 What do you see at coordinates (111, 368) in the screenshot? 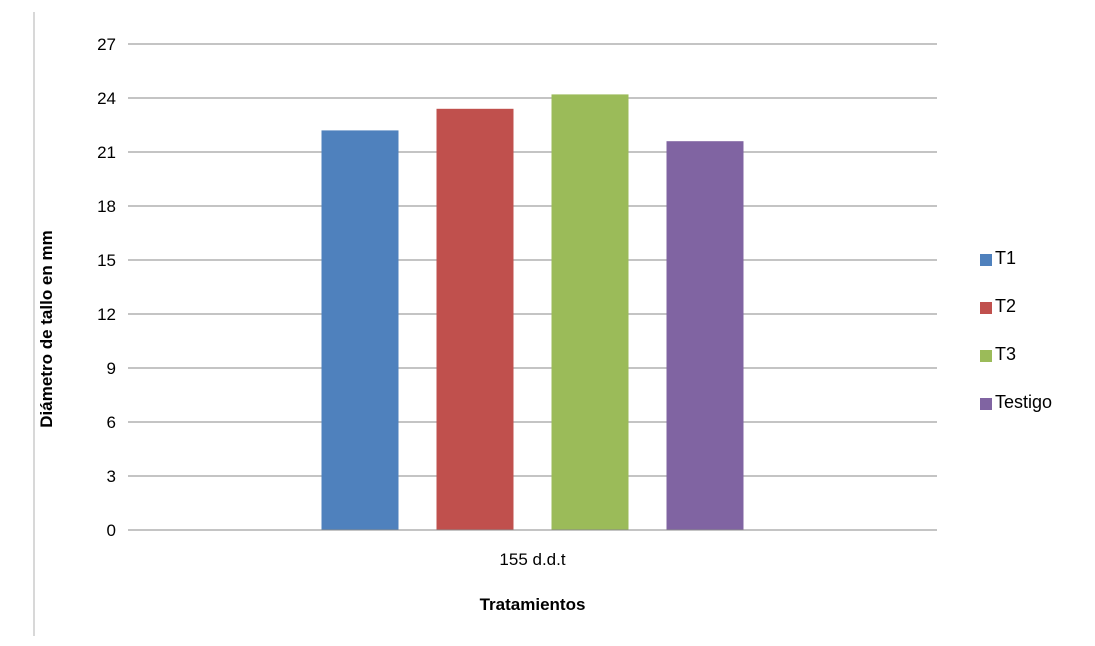
I see `y-tick-label: 9` at bounding box center [111, 368].